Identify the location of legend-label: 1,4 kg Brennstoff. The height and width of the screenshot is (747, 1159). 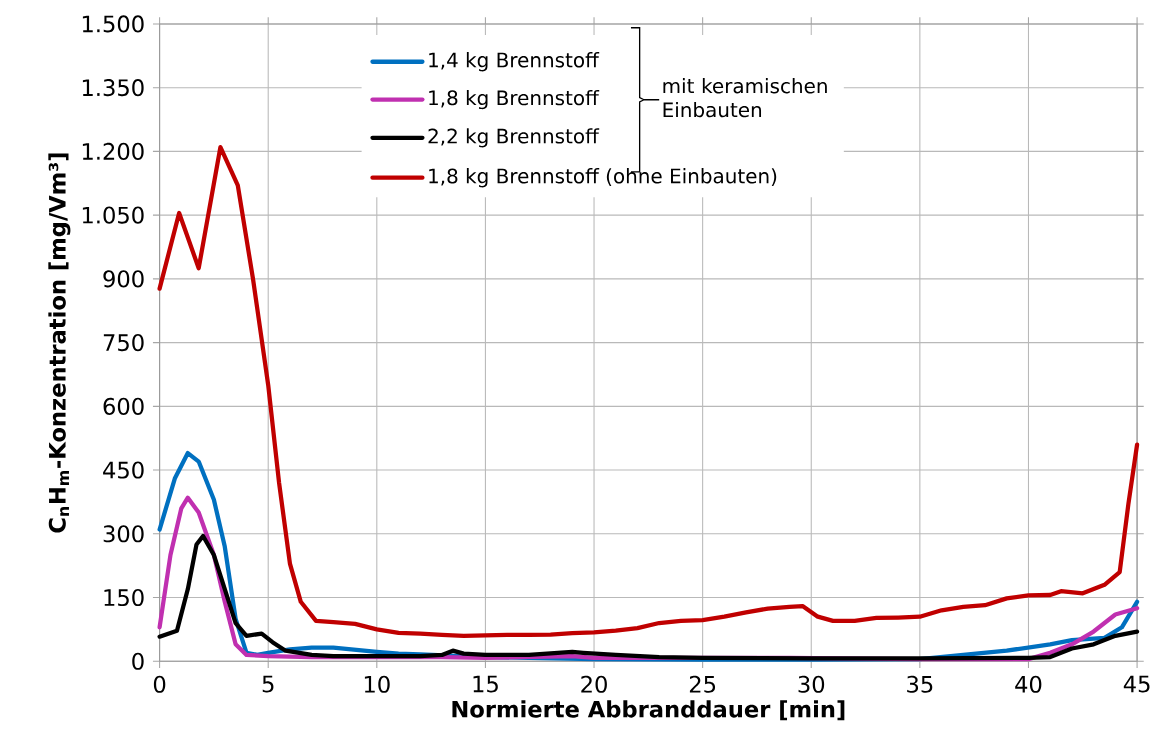
(514, 62).